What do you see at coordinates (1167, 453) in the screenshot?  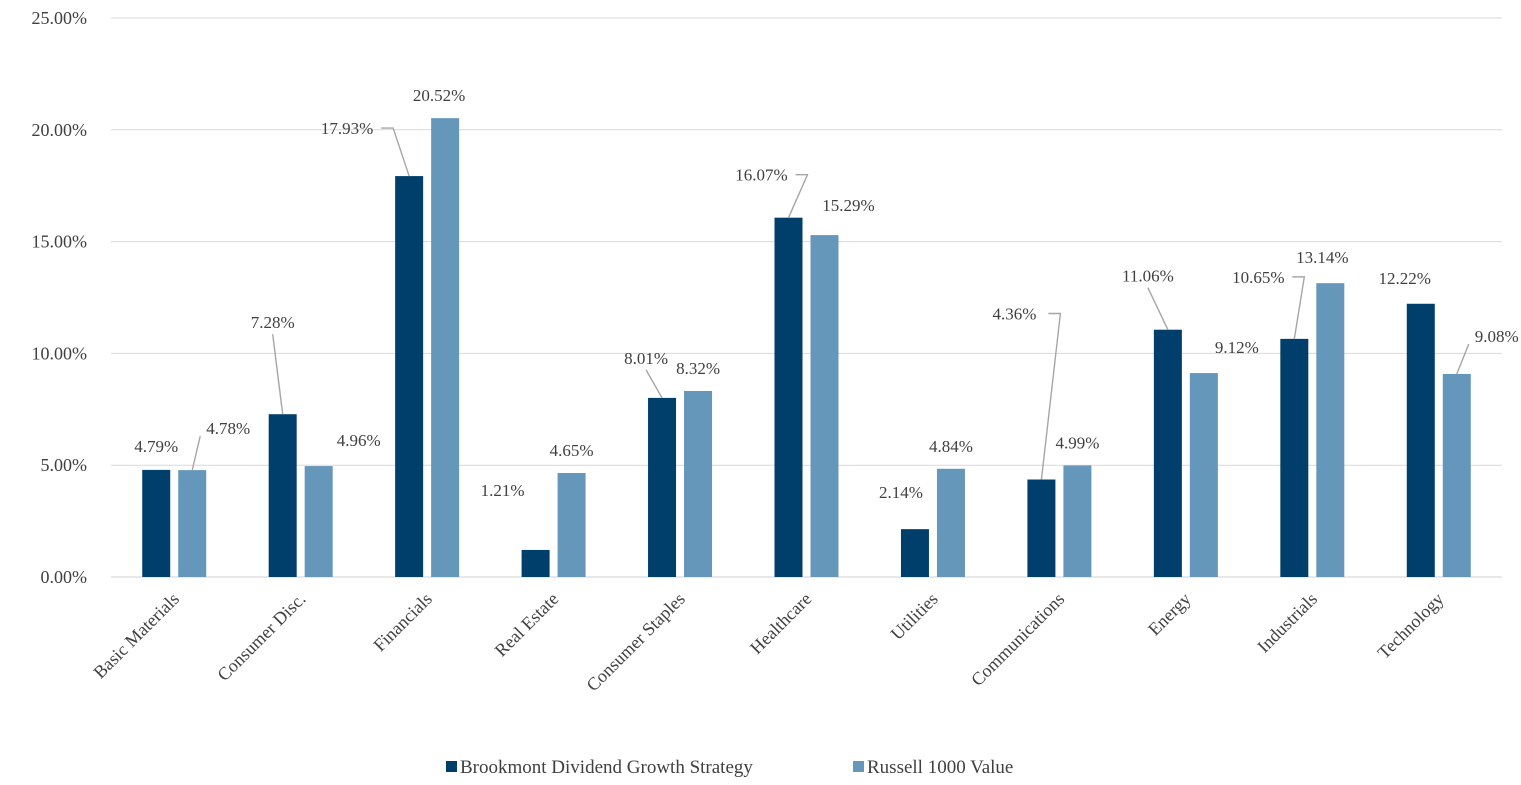 I see `bar-brookmont-energy` at bounding box center [1167, 453].